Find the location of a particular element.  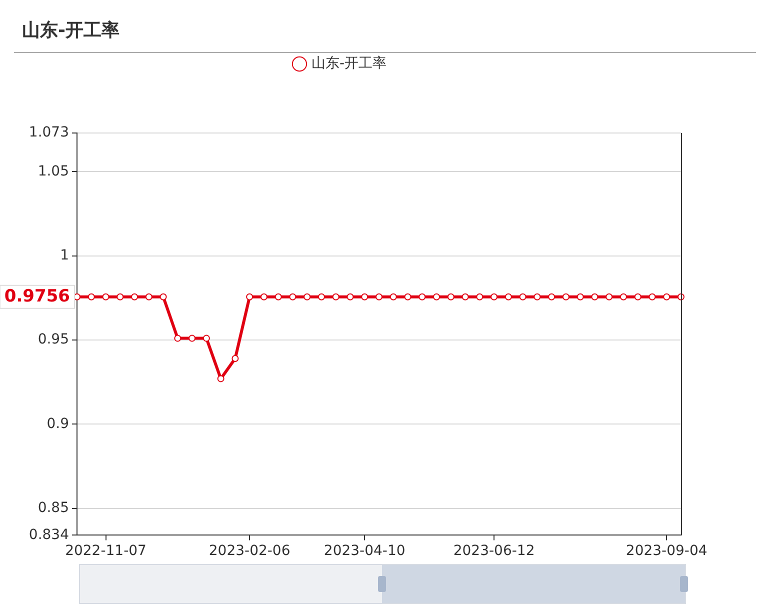

x-tick-label: 2022-11-07 is located at coordinates (105, 551).